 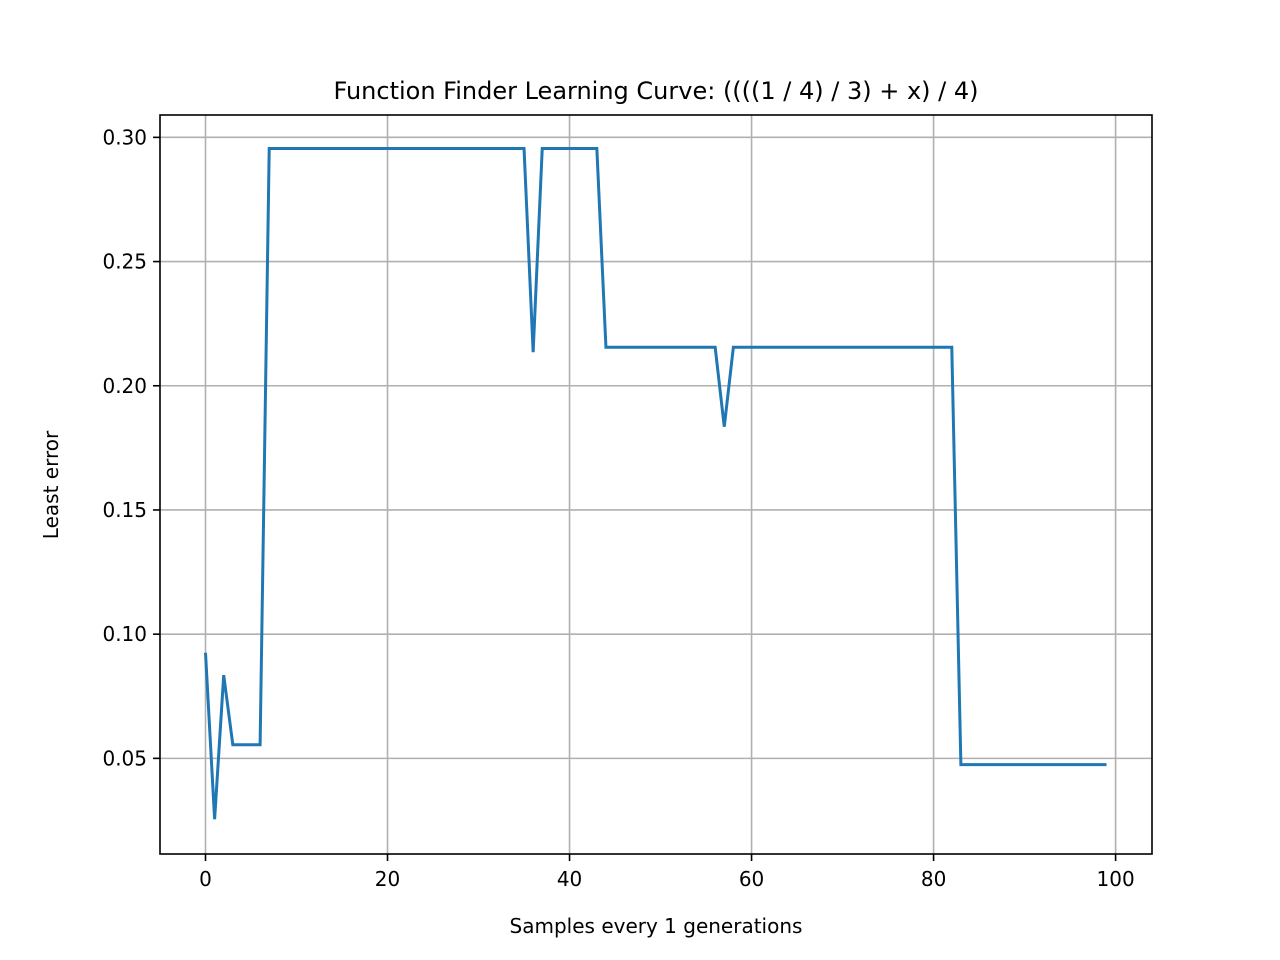 What do you see at coordinates (51, 484) in the screenshot?
I see `y-axis-label: Least error` at bounding box center [51, 484].